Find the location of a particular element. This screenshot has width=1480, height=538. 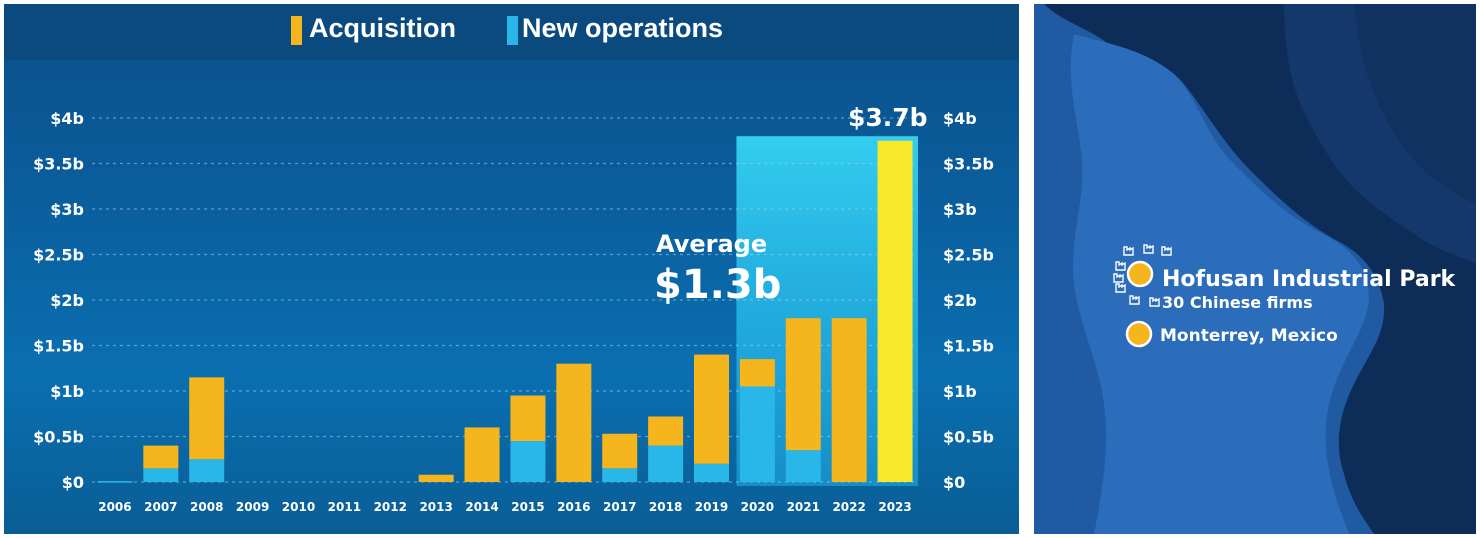

y-tick-label-right: $0 is located at coordinates (954, 482).